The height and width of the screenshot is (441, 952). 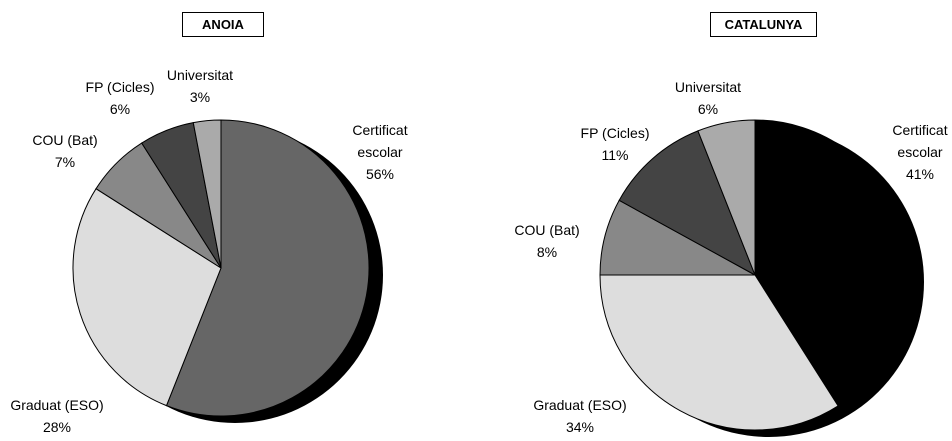 What do you see at coordinates (763, 24) in the screenshot?
I see `chart-title: CATALUNYA` at bounding box center [763, 24].